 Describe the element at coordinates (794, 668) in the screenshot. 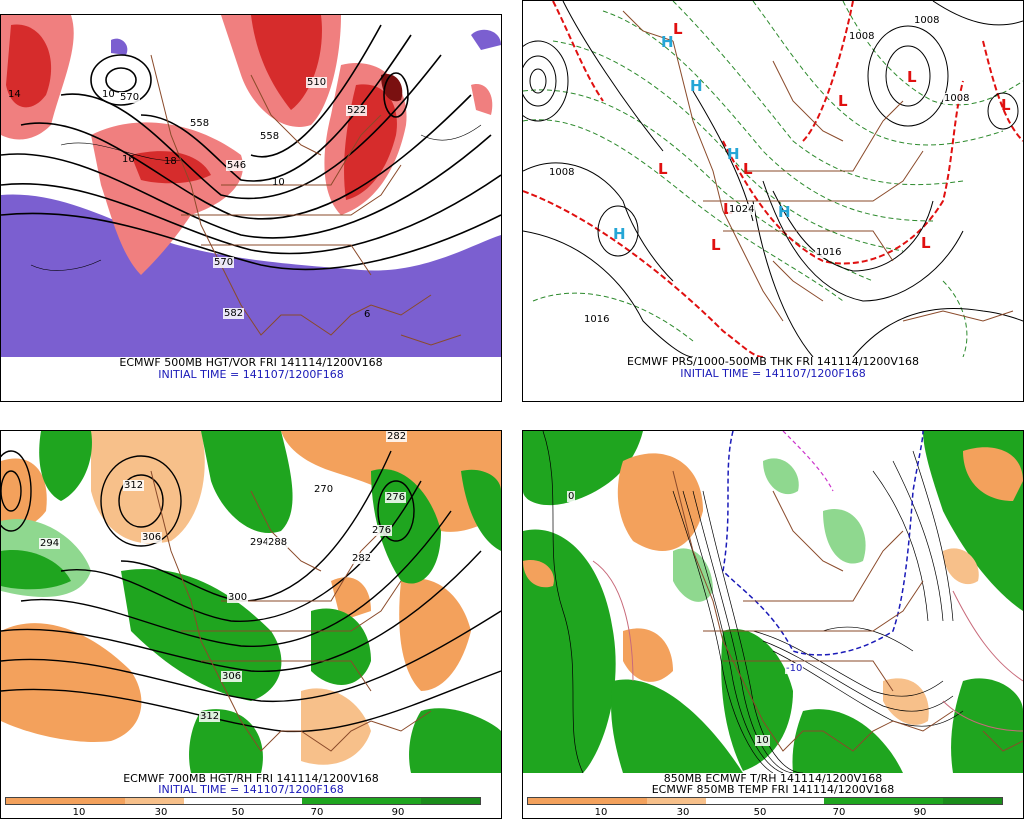

I see `temperature-label: -10` at that location.